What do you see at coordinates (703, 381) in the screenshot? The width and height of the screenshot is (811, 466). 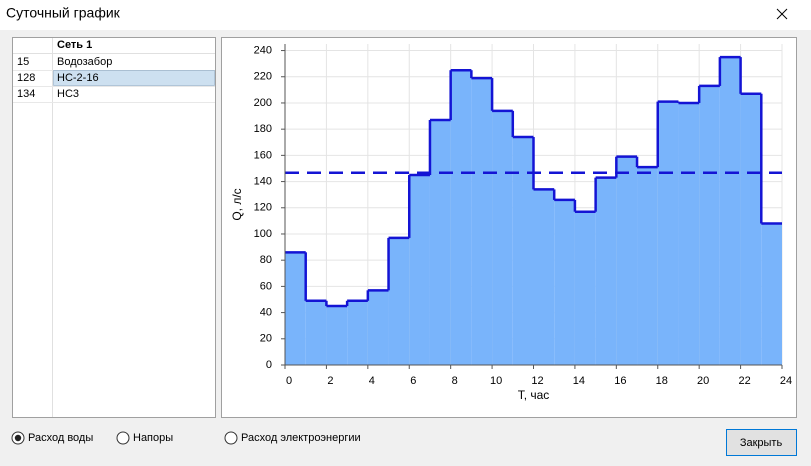 I see `x-tick-label: 20` at bounding box center [703, 381].